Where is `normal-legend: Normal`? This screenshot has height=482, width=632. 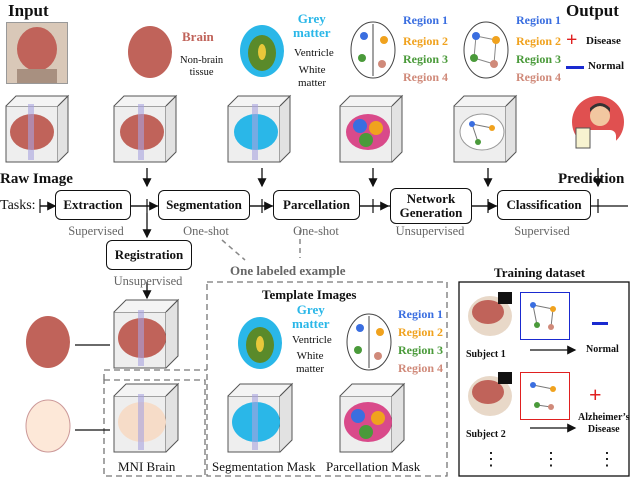 normal-legend: Normal is located at coordinates (606, 66).